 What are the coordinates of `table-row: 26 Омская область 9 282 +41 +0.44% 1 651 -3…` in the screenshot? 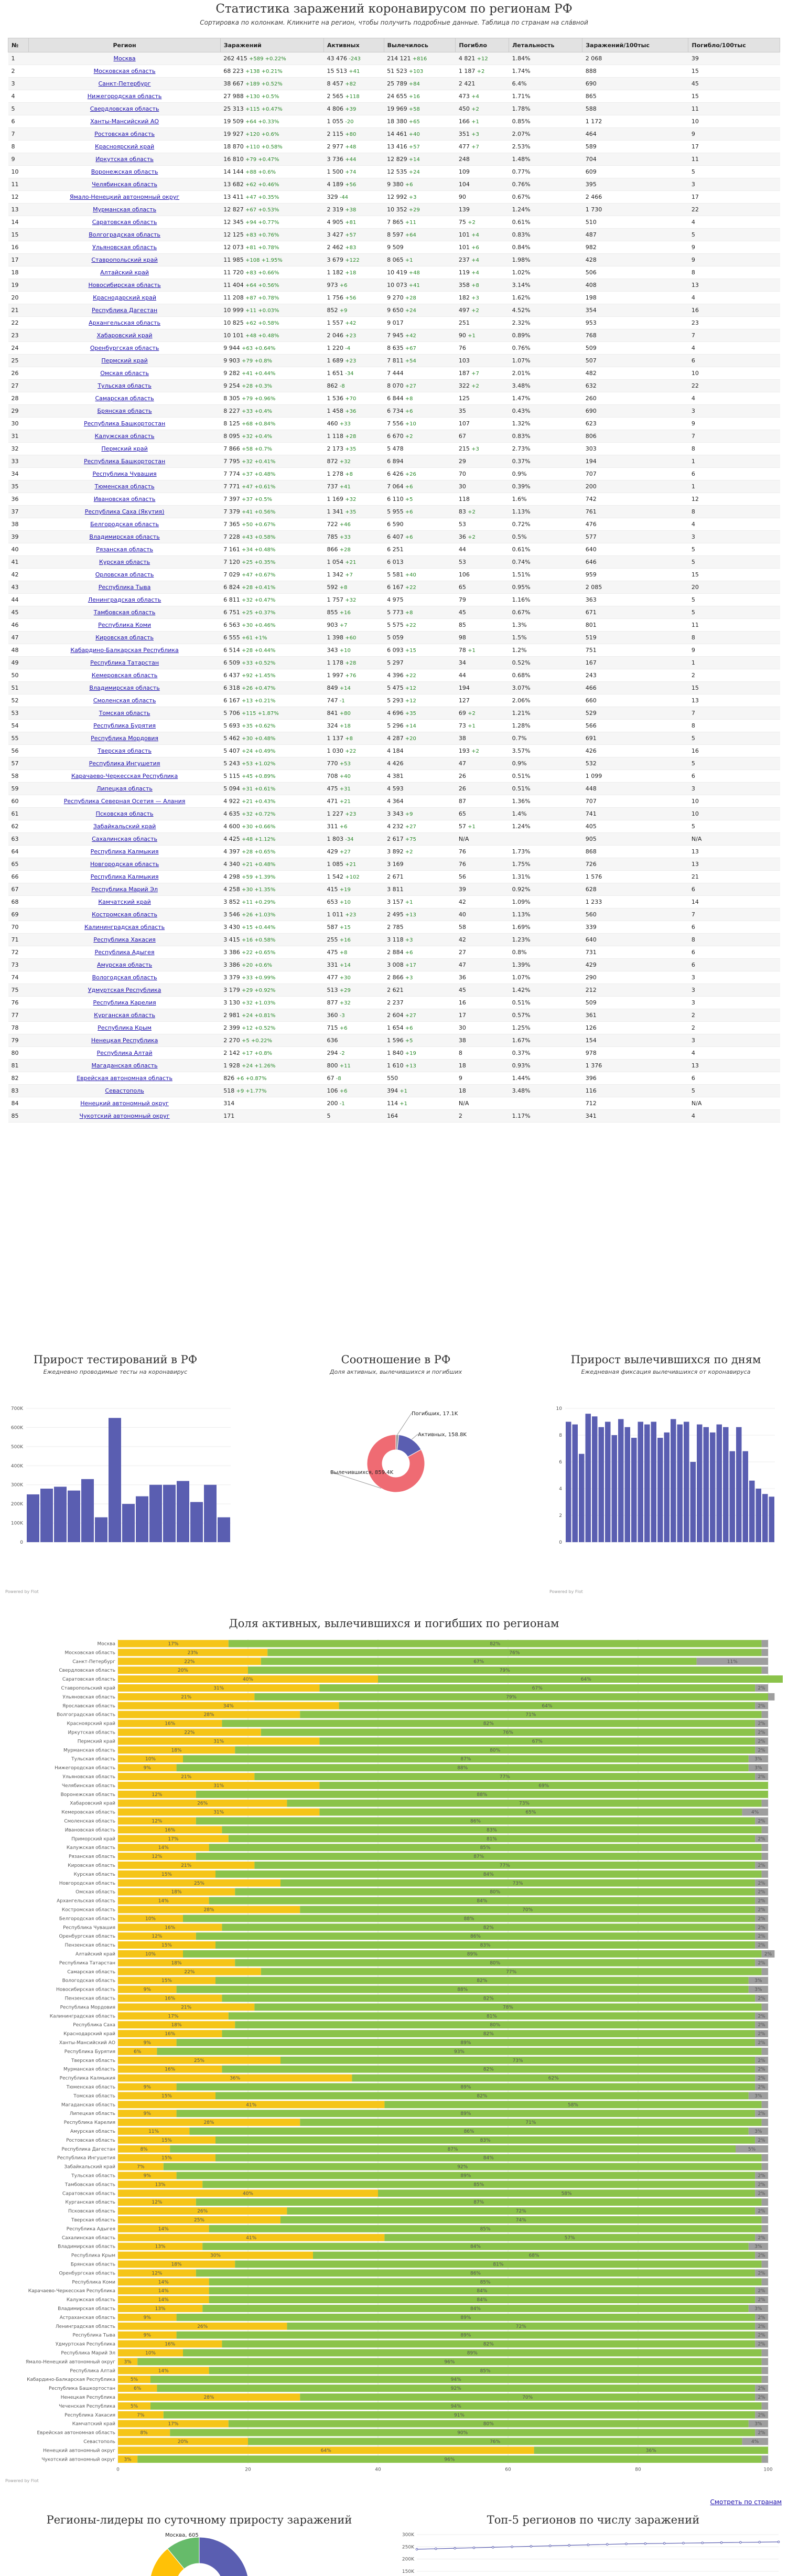 It's located at (394, 373).